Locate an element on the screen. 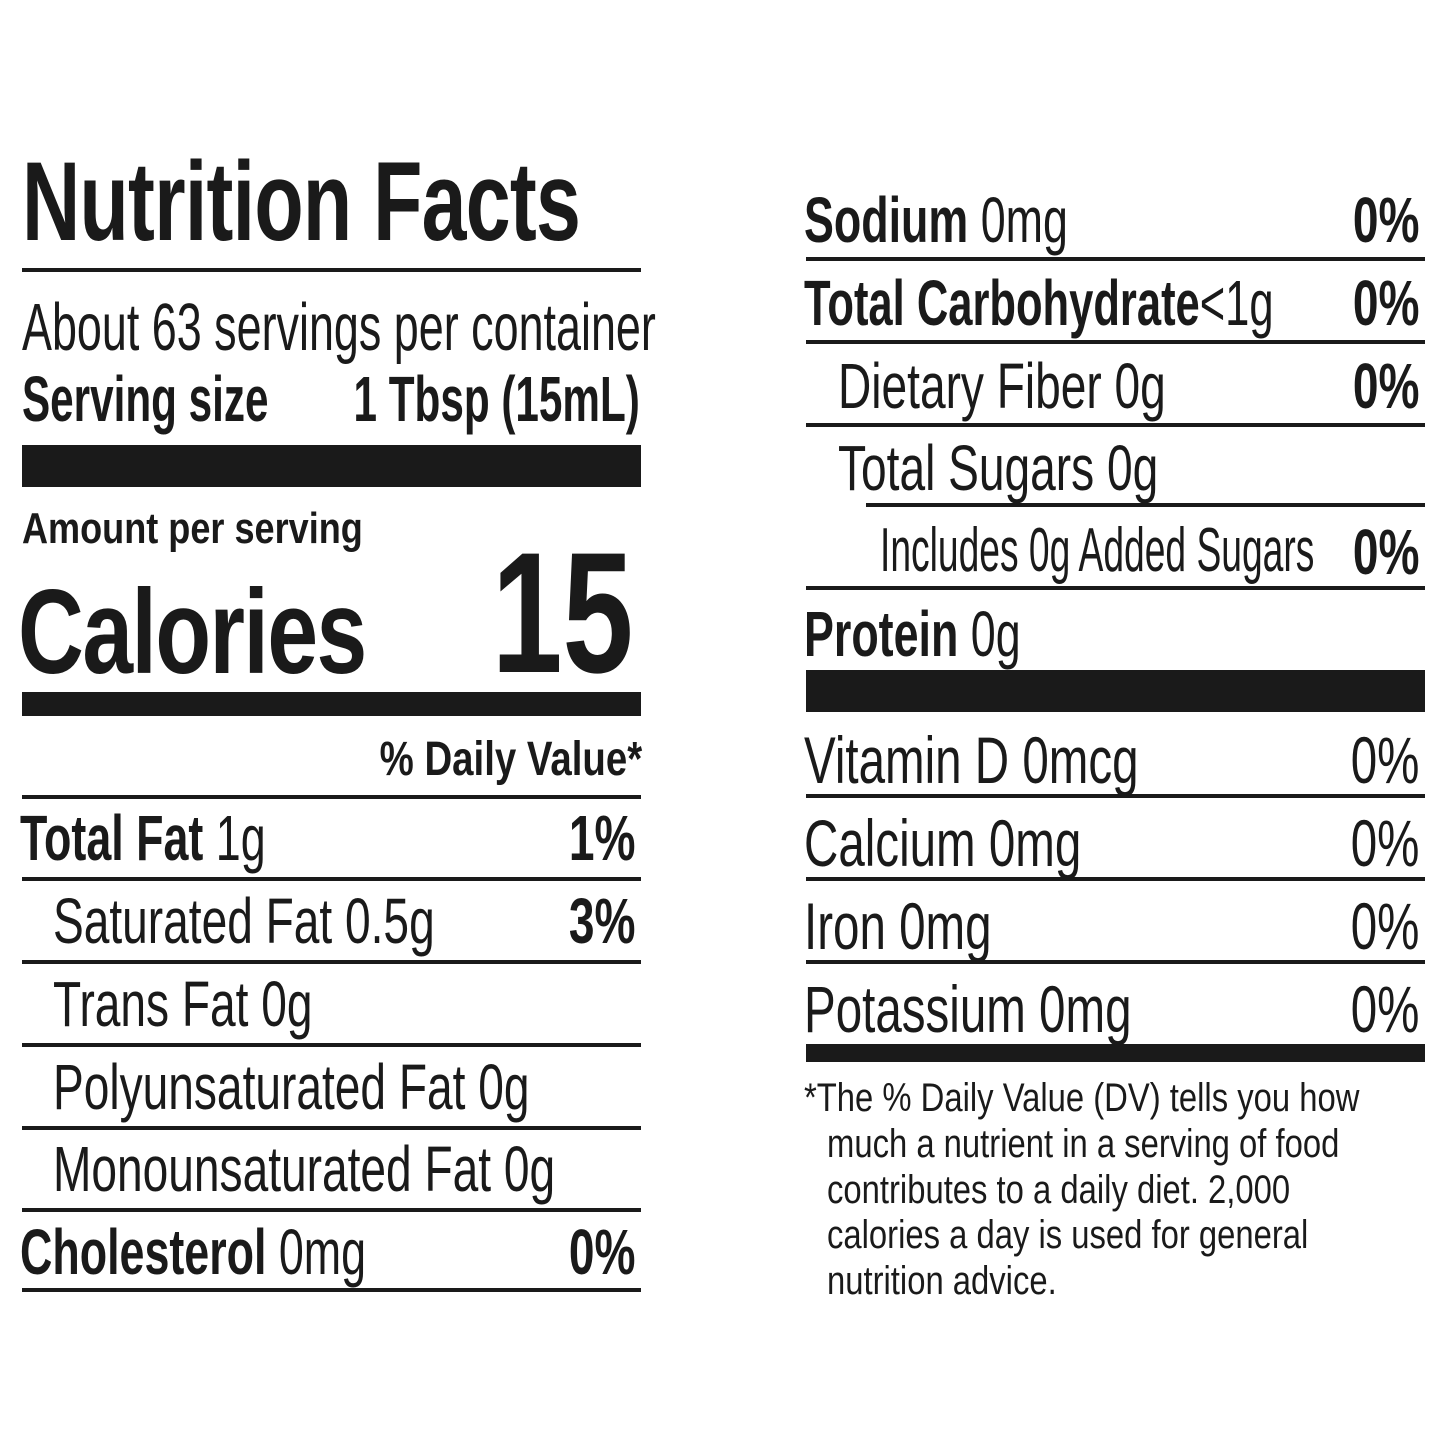 This screenshot has height=1445, width=1445. nutrient-name: Includes 0g Added Sugars is located at coordinates (1097, 550).